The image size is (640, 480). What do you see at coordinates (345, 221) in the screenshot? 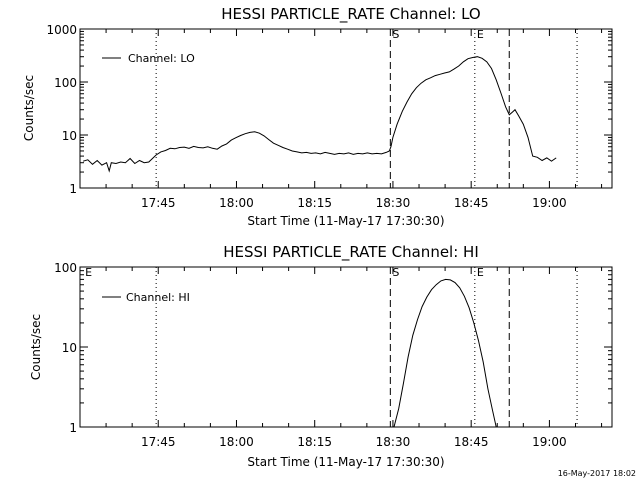
I see `lo-x-axis-label: Start Time (11-May-17 17:30:30)` at bounding box center [345, 221].